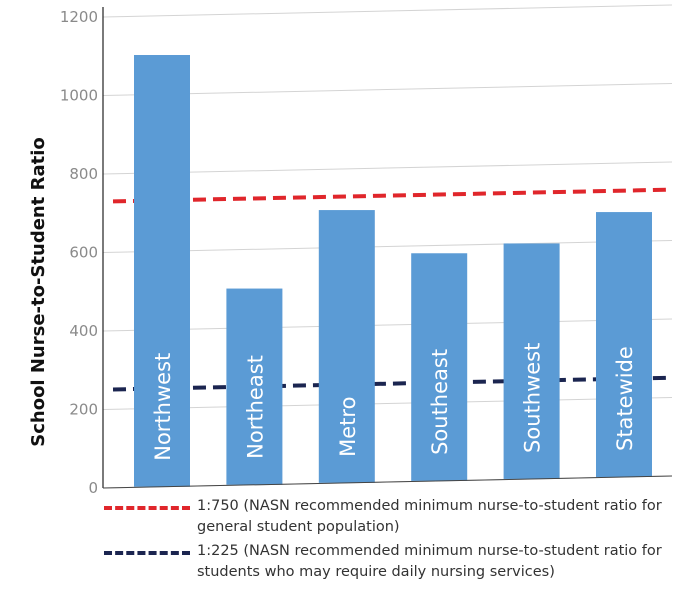  What do you see at coordinates (348, 427) in the screenshot?
I see `bar-label-metro: Metro` at bounding box center [348, 427].